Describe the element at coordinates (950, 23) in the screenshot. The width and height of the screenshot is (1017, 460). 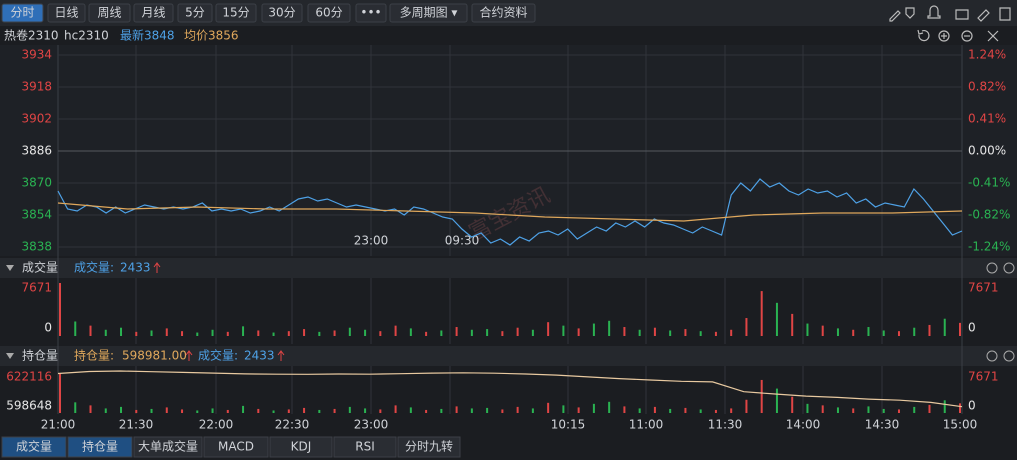
I see `header-icons` at that location.